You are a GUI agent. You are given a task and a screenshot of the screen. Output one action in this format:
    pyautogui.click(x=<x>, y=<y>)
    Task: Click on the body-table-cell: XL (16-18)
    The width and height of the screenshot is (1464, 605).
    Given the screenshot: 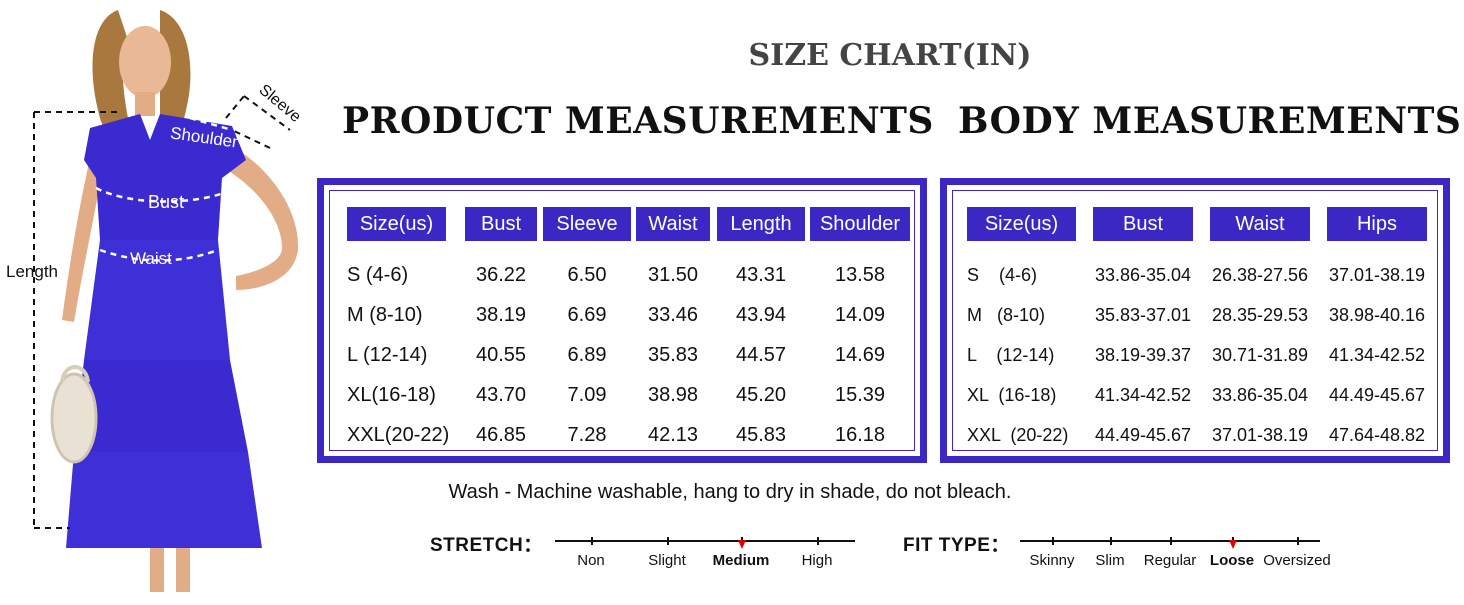 What is the action you would take?
    pyautogui.click(x=1012, y=395)
    